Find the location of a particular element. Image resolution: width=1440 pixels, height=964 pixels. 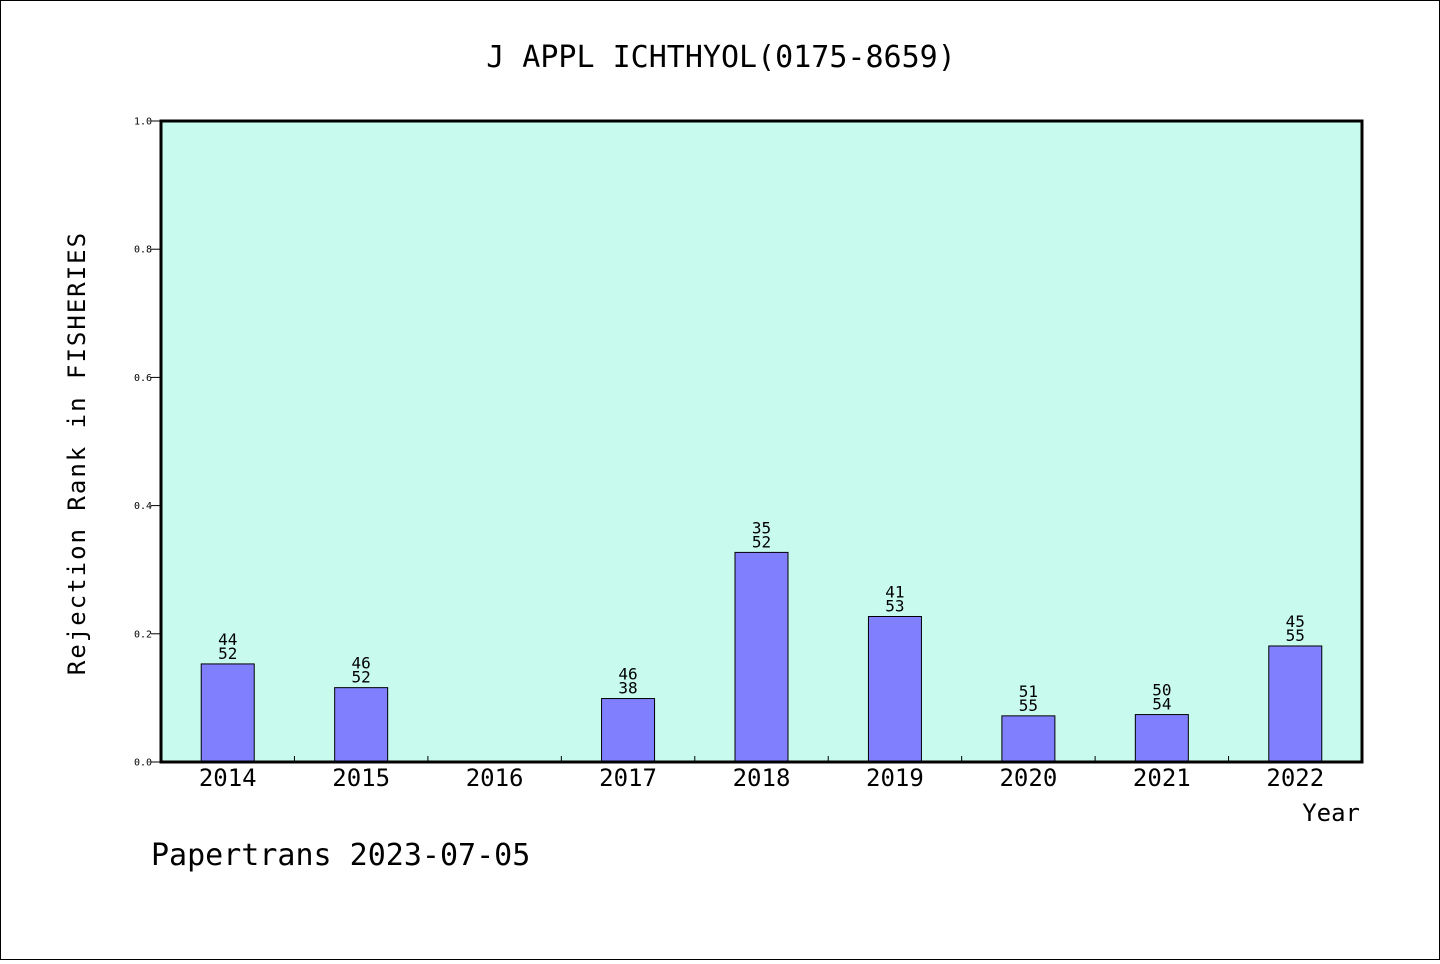

y-axis: 0.0 0.2 0.4 0.6 0.8 1.0 is located at coordinates (147, 443).